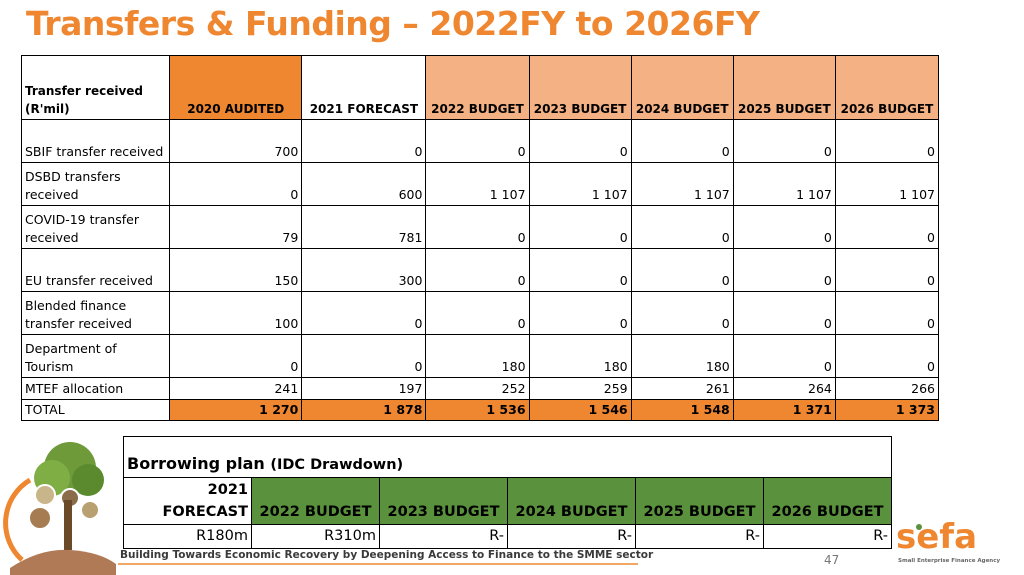 This screenshot has height=575, width=1024. Describe the element at coordinates (227, 490) in the screenshot. I see `forecast-year: 2021` at that location.